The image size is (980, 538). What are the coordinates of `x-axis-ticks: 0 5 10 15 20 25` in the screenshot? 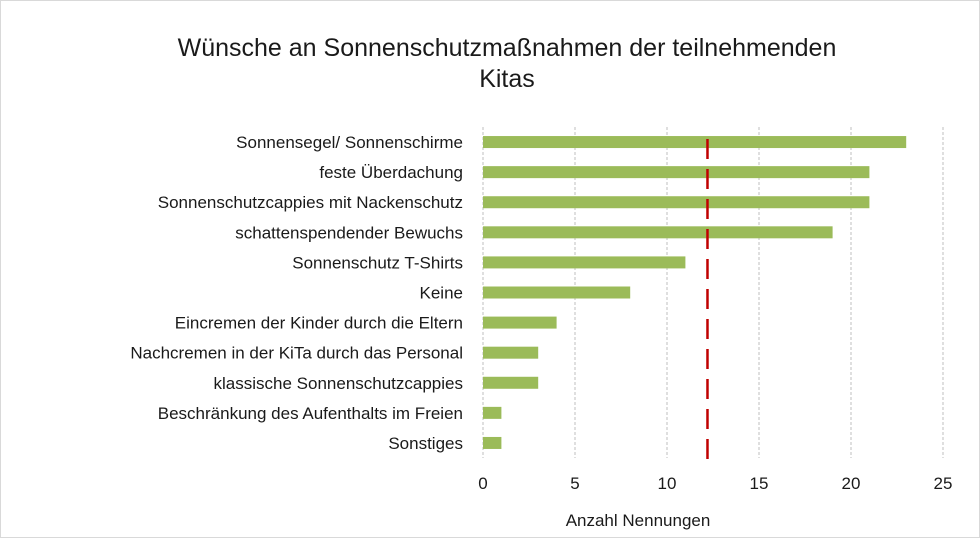 It's located at (715, 483).